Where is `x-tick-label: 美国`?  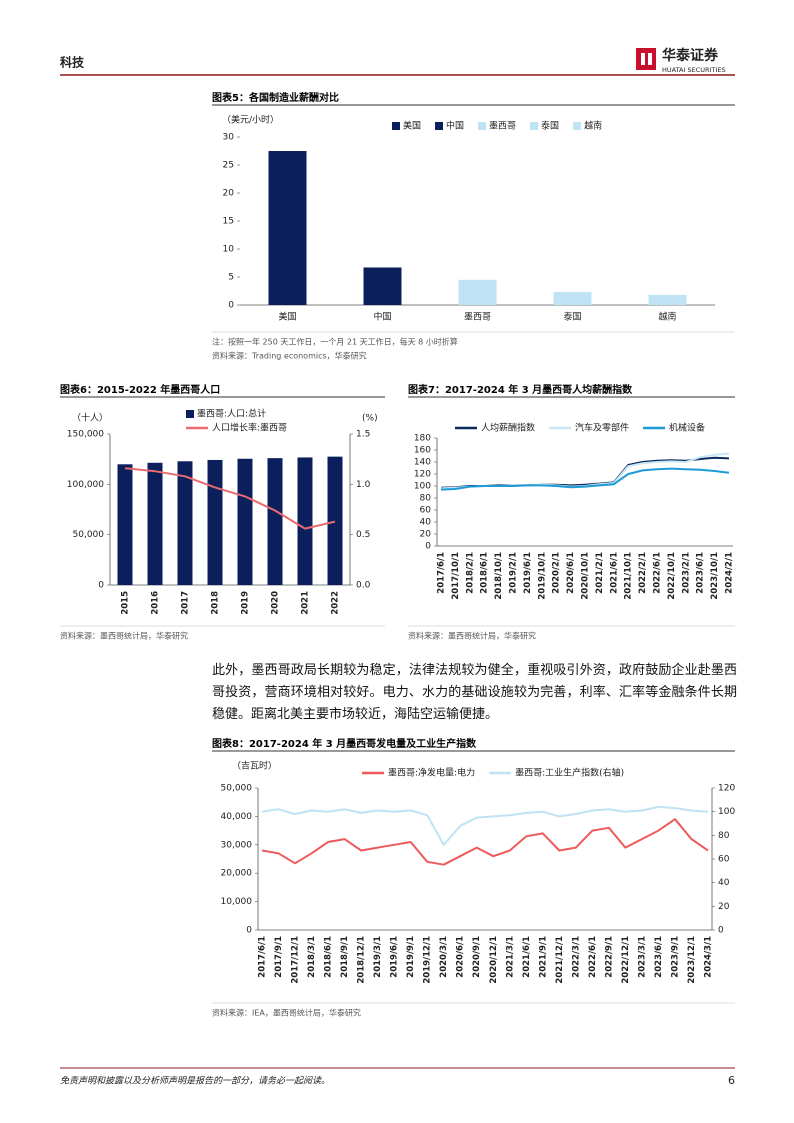
x-tick-label: 美国 is located at coordinates (287, 317).